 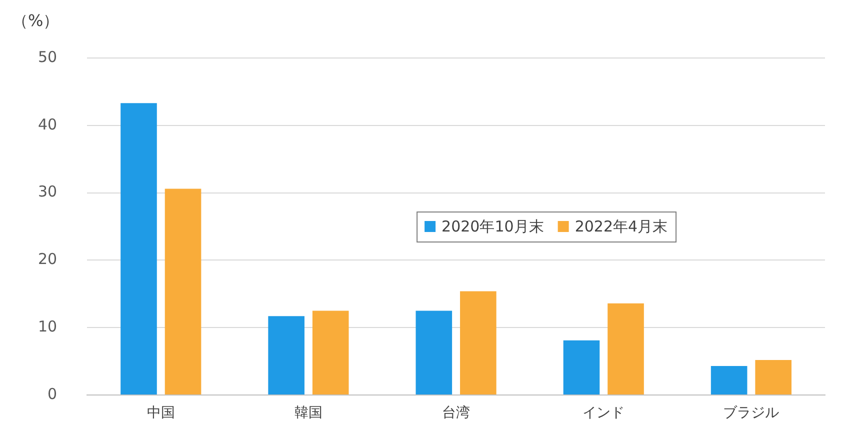 I want to click on y-tick-label: 20, so click(x=48, y=259).